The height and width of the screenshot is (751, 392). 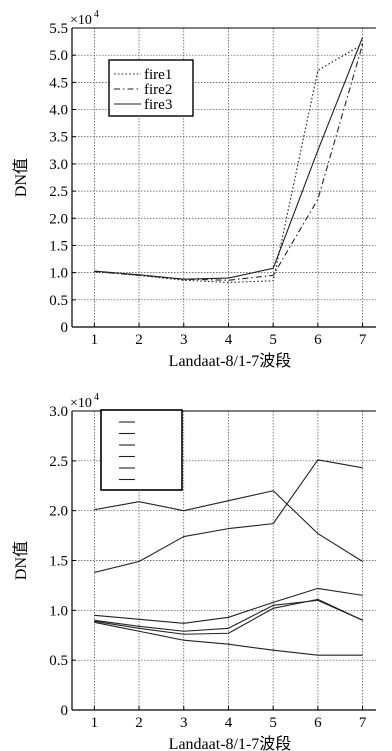 What do you see at coordinates (58, 83) in the screenshot?
I see `y-tick-label: 4.5` at bounding box center [58, 83].